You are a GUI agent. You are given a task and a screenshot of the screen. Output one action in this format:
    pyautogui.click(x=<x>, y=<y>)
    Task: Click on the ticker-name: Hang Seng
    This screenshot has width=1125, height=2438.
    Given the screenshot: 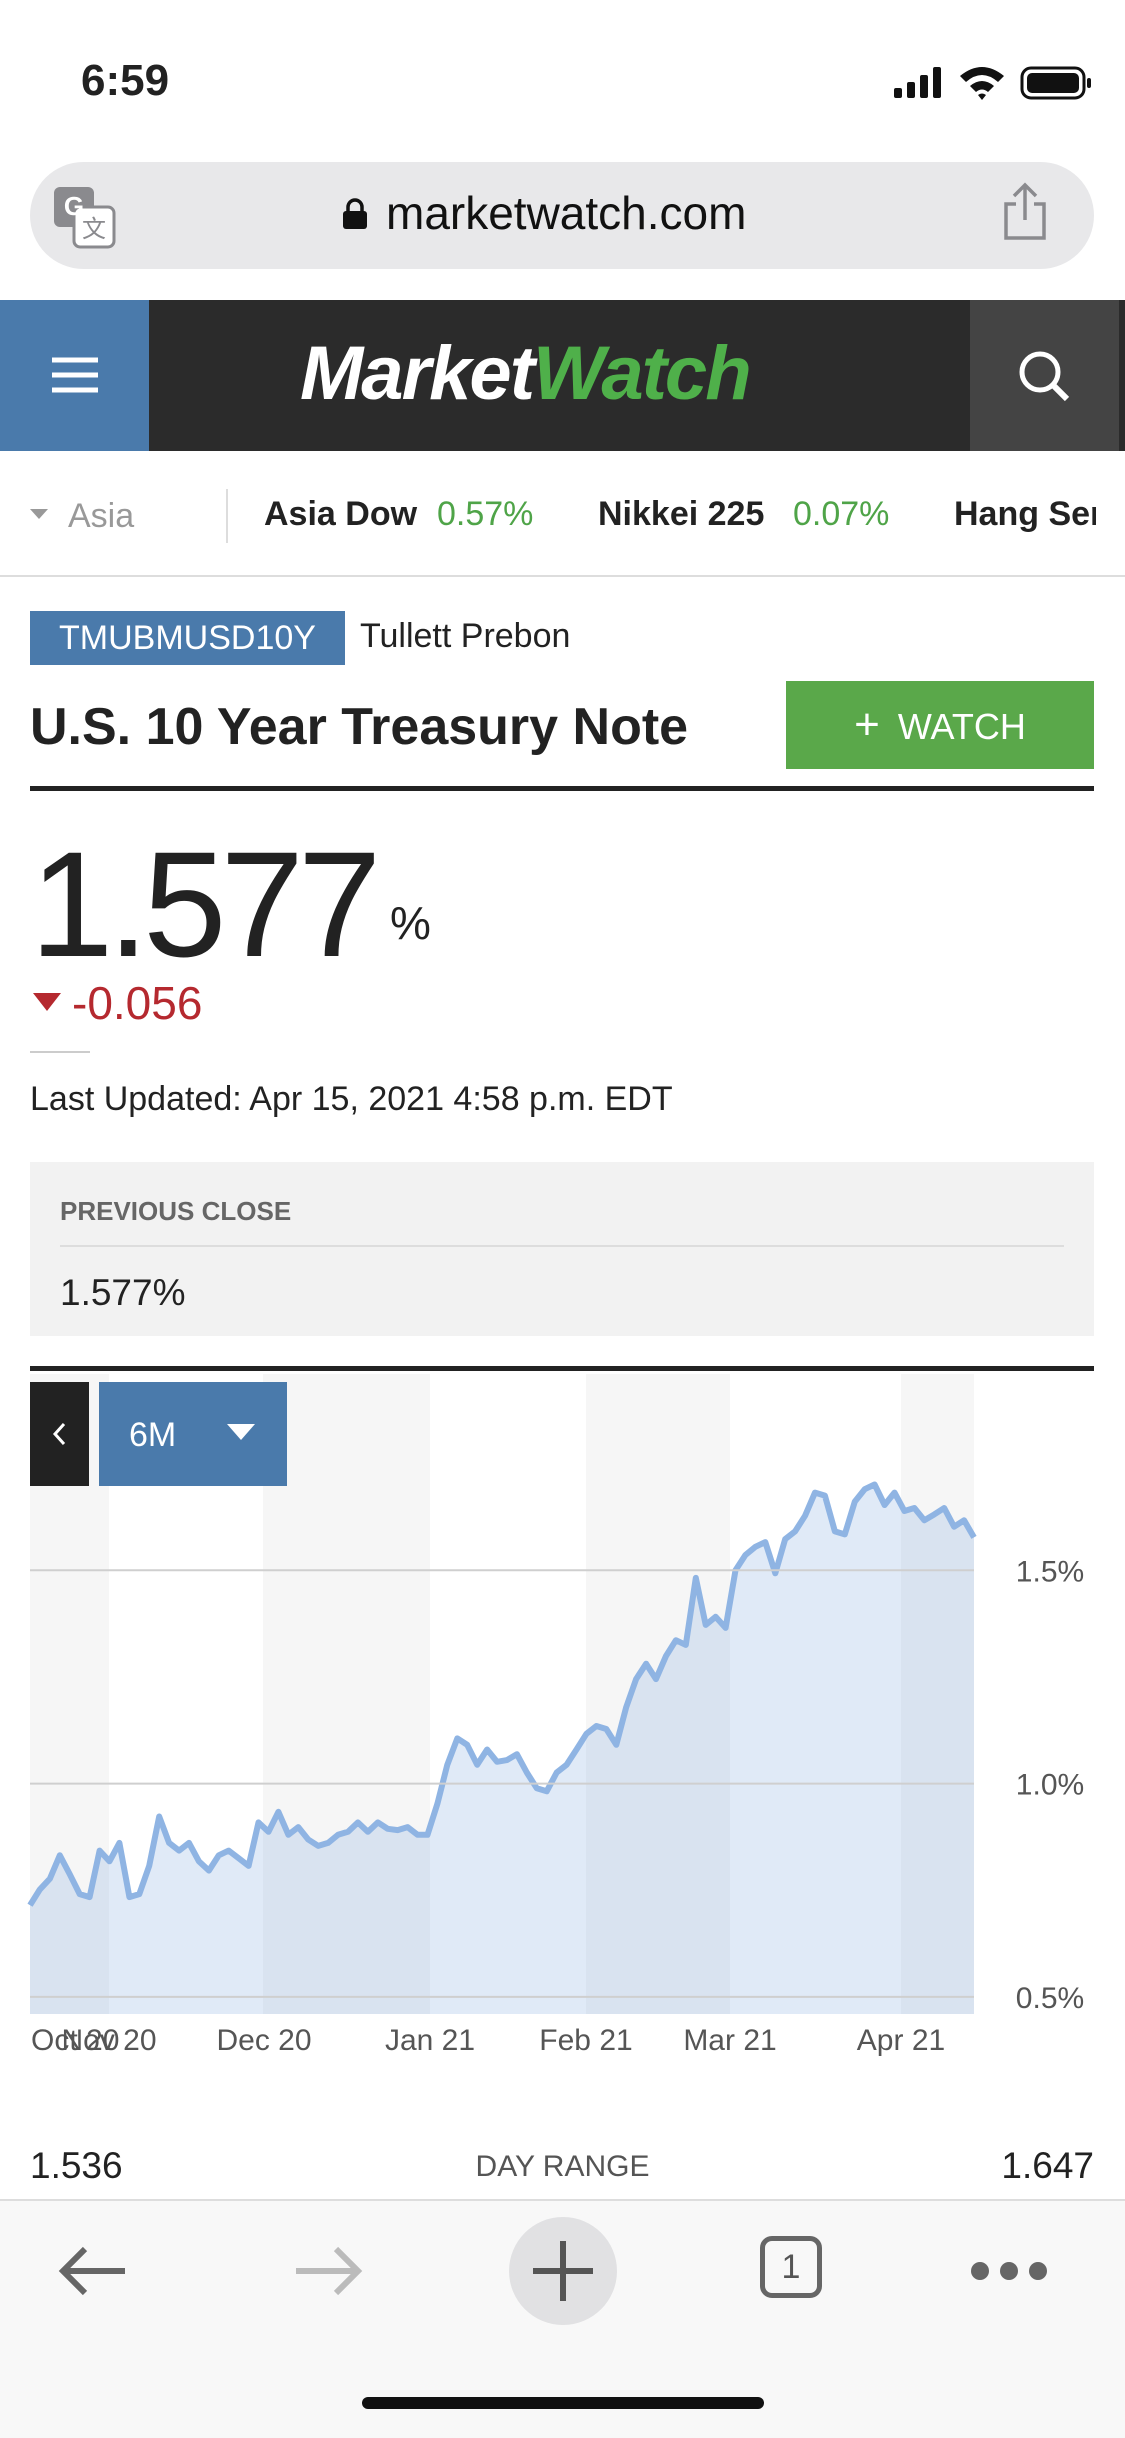 What is the action you would take?
    pyautogui.click(x=1025, y=514)
    